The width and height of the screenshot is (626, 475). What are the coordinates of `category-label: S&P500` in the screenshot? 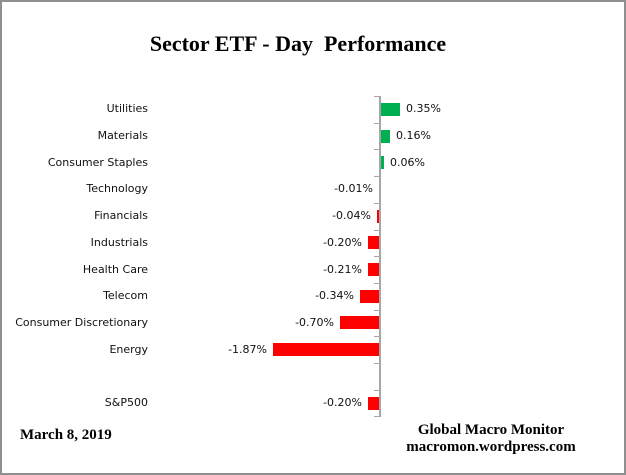 It's located at (126, 403).